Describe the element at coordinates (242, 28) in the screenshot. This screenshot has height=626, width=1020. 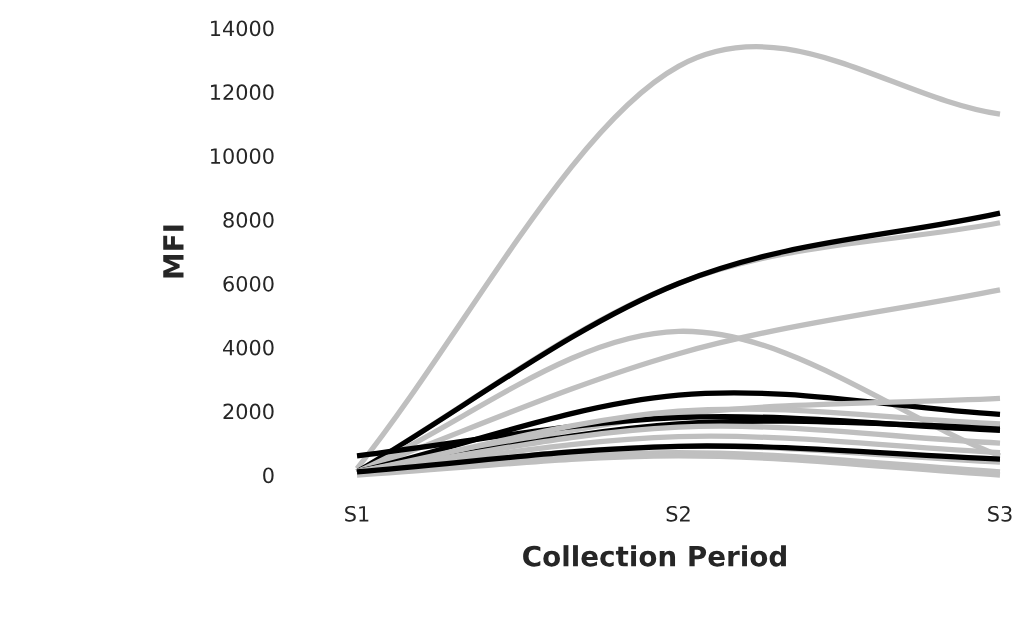
I see `y-tick-label: 14000` at that location.